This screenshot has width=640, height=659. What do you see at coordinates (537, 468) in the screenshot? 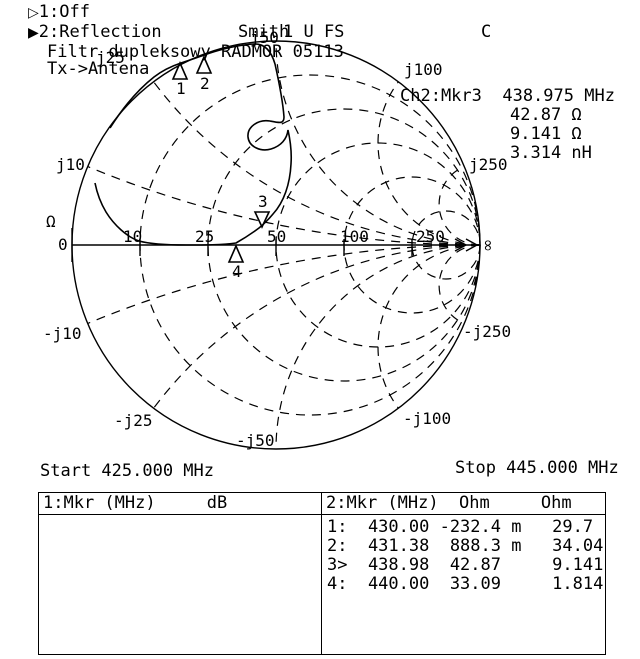
I see `stop-frequency: Stop 445.000 MHz` at bounding box center [537, 468].